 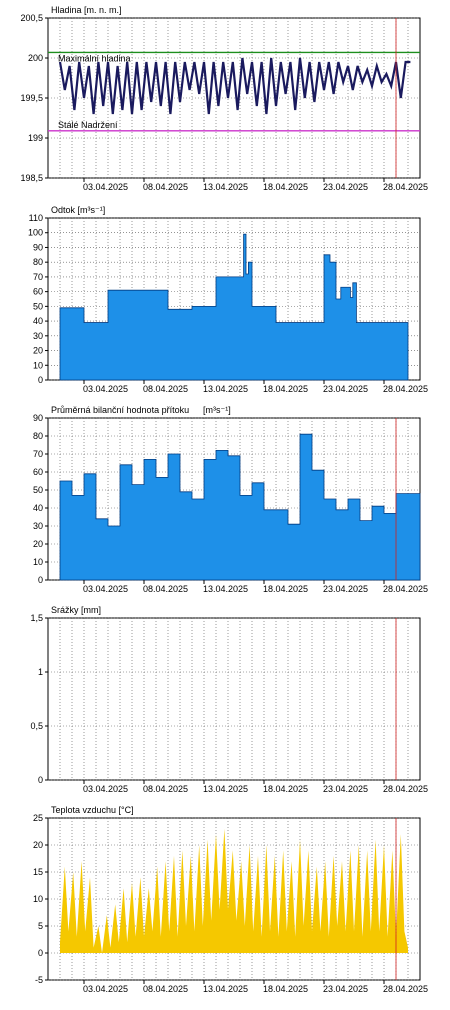 What do you see at coordinates (31, 98) in the screenshot?
I see `y-tick-label: 199,5` at bounding box center [31, 98].